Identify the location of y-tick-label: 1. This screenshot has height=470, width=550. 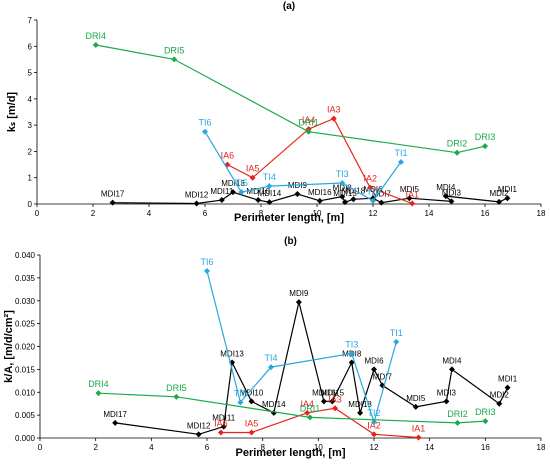
(30, 178).